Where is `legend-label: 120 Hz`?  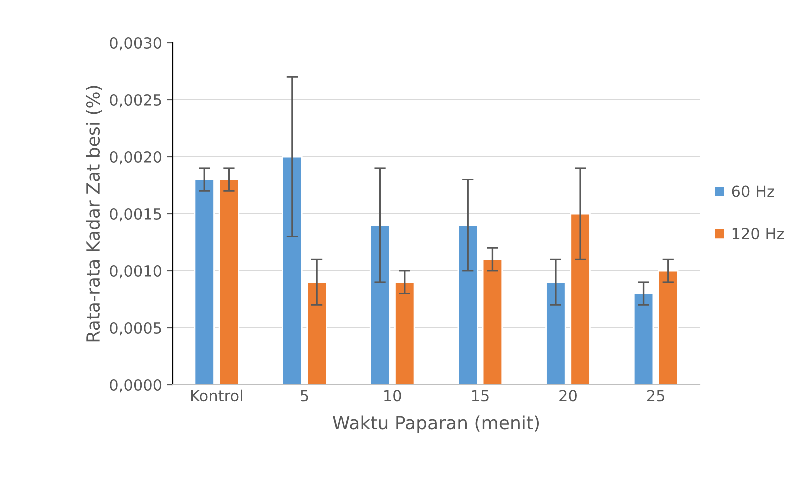
legend-label: 120 Hz is located at coordinates (758, 234).